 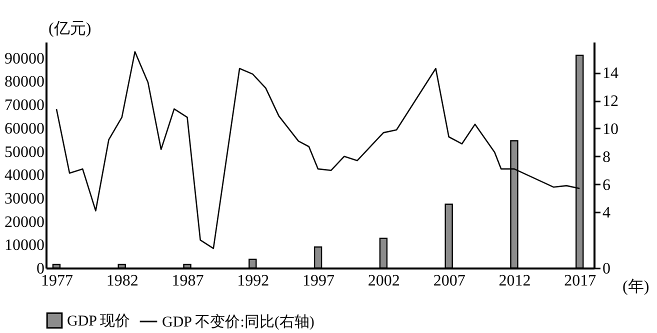 I want to click on y2-tick-label: 0, so click(x=606, y=269).